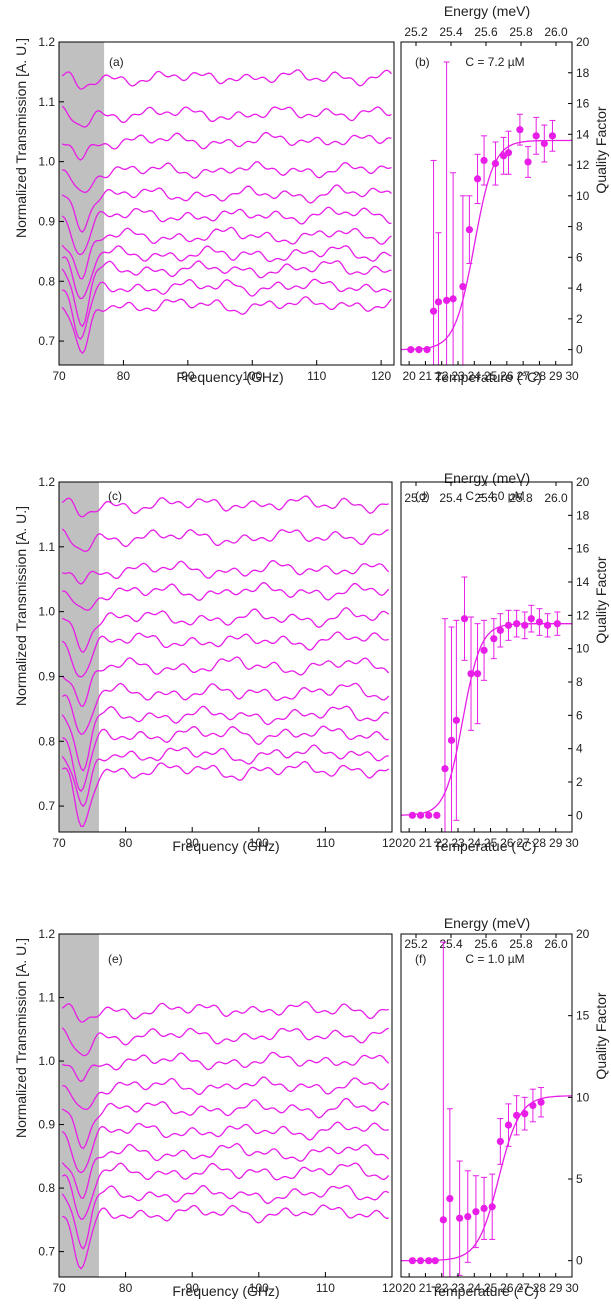  I want to click on concentration-label: C = 4.0 µM, so click(494, 496).